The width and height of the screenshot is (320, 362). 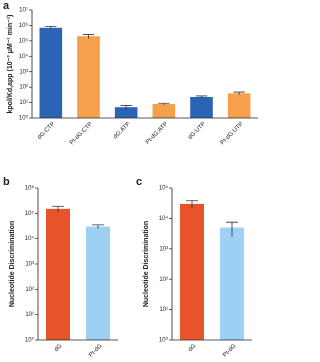 I want to click on y-axis-label: kpol/Kd,app (10⁻³ μM⁻¹ min⁻¹), so click(x=10, y=64).